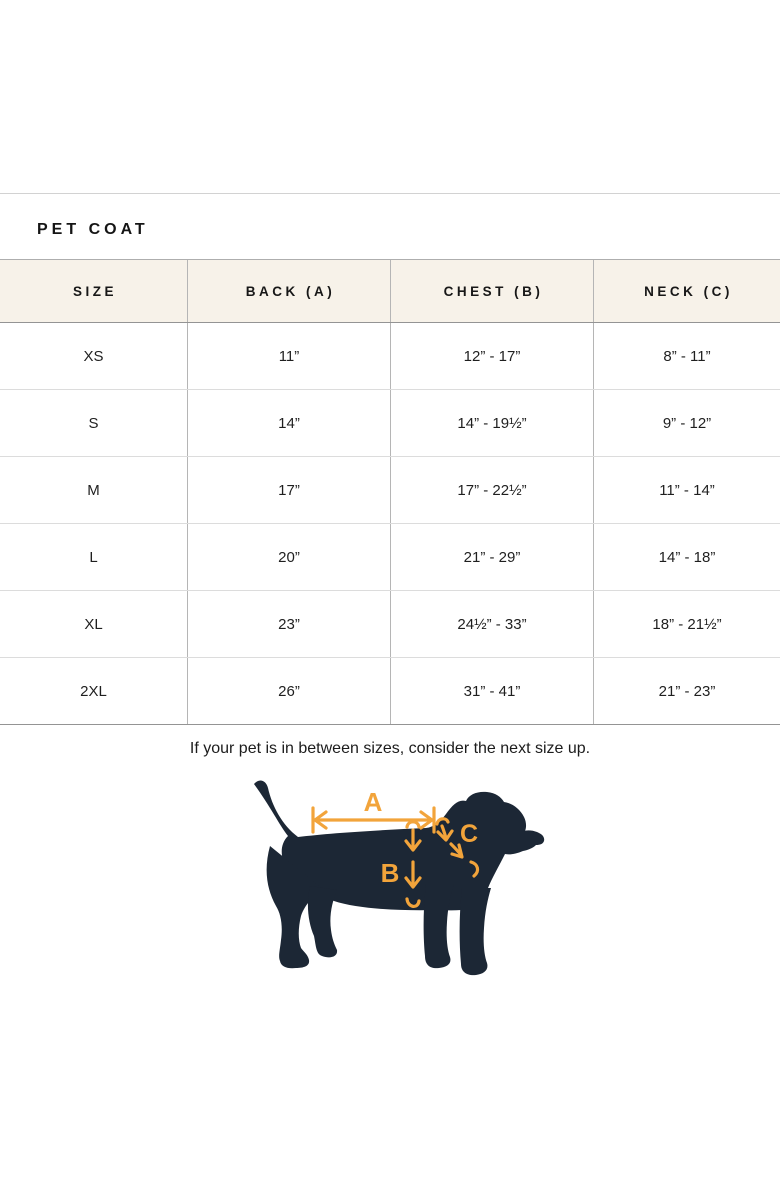  I want to click on column-header-back: BACK (A), so click(288, 291).